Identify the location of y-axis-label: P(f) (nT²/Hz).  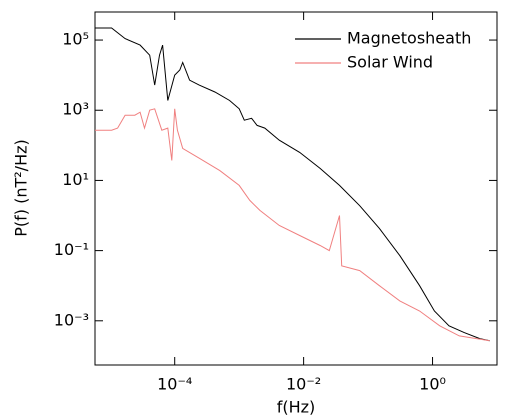
(21, 187).